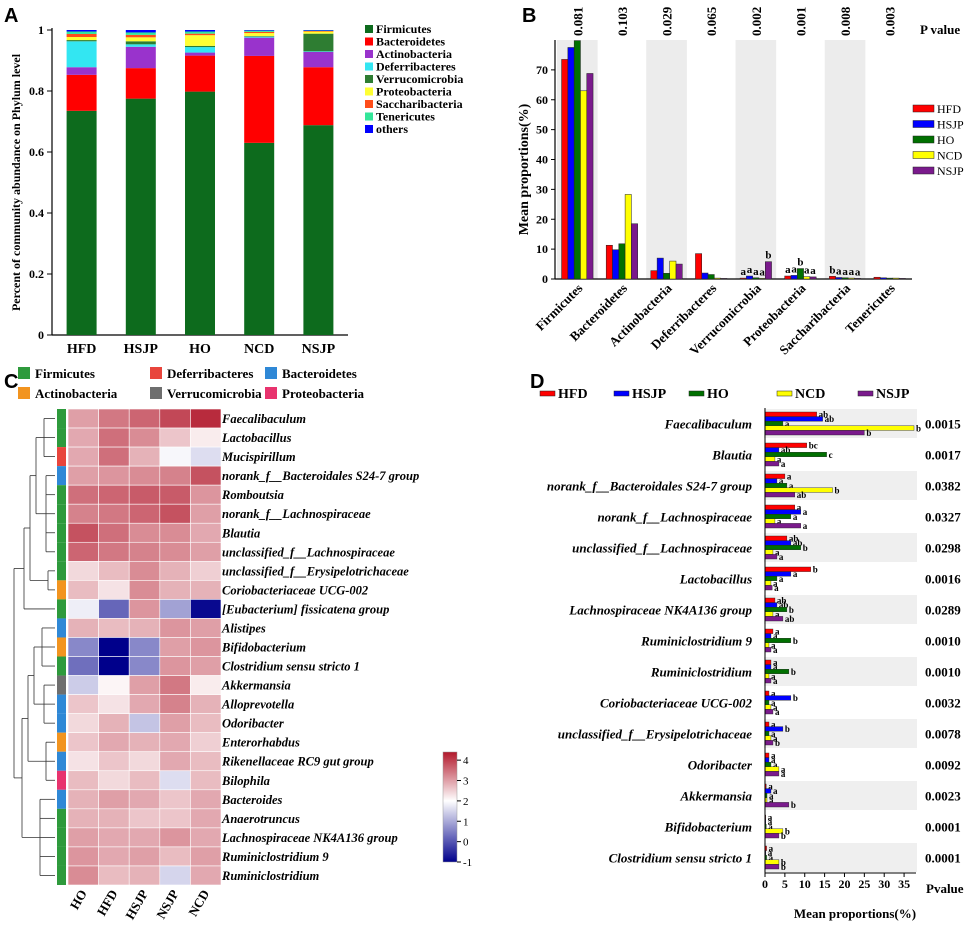 The image size is (969, 940). Describe the element at coordinates (715, 579) in the screenshot. I see `d-row-label: Lactobacillus` at that location.